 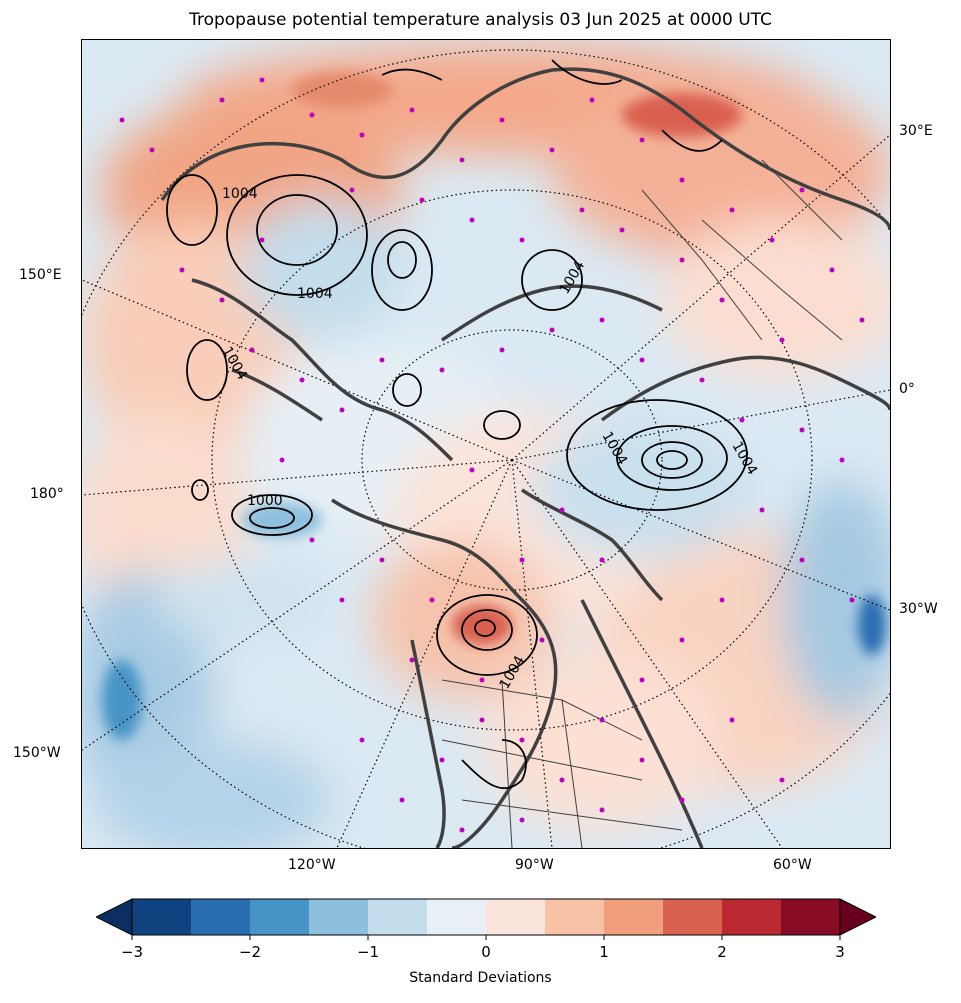 I want to click on colorbar: −3 −2 −1 0 1 2 3, so click(x=486, y=929).